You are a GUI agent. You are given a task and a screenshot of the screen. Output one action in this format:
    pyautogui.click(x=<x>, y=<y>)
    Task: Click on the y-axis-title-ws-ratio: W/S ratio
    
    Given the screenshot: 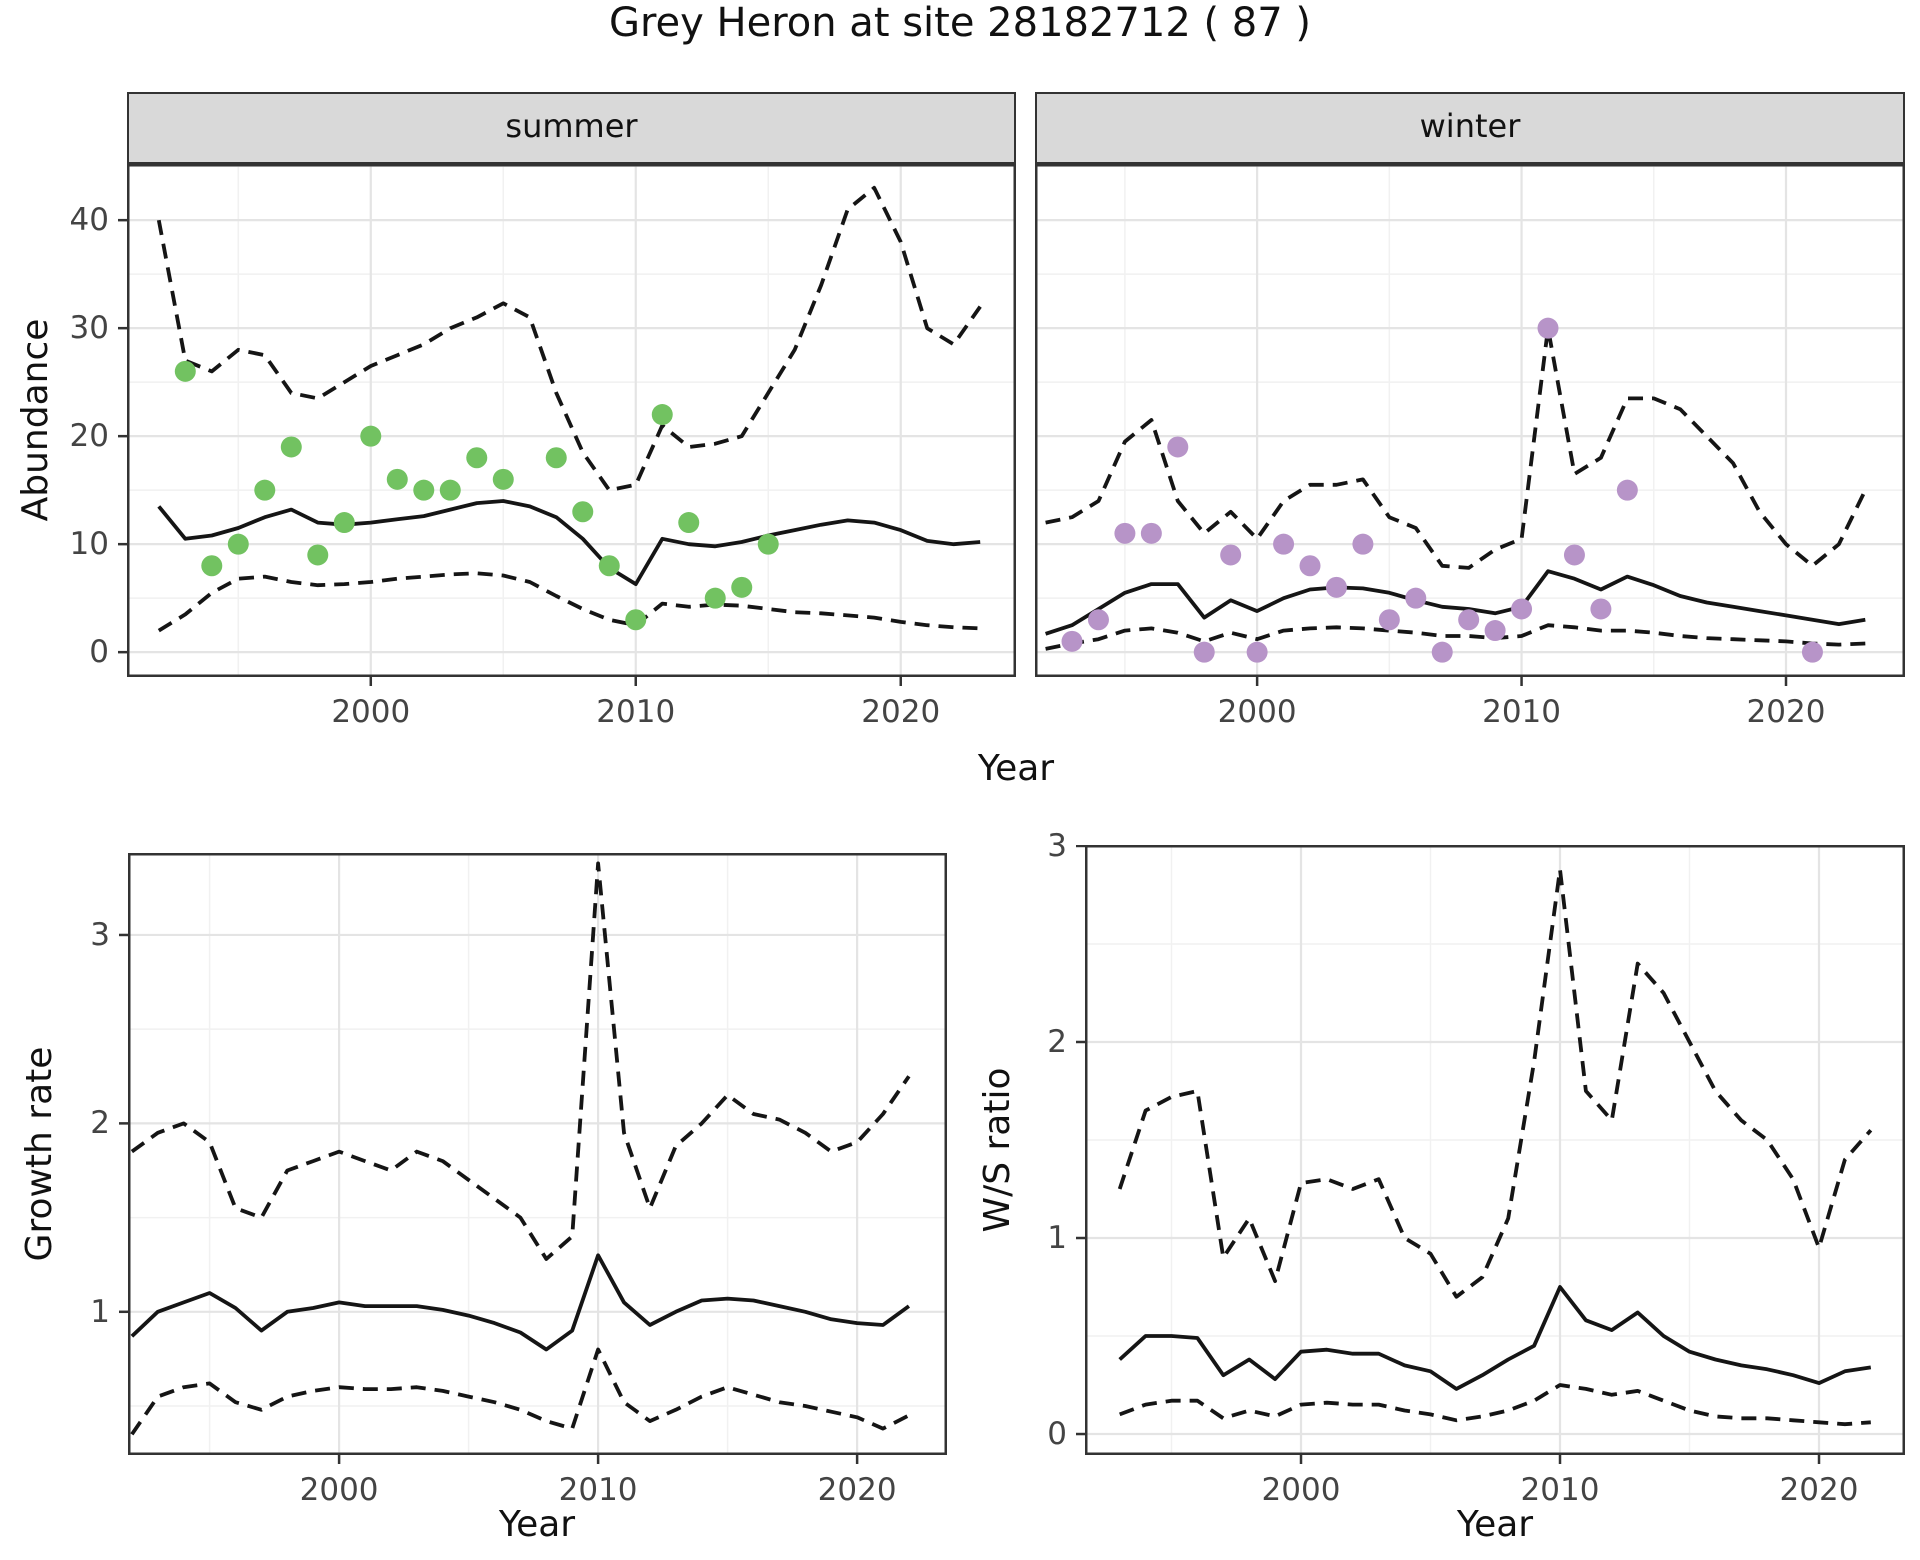 What is the action you would take?
    pyautogui.click(x=997, y=1150)
    